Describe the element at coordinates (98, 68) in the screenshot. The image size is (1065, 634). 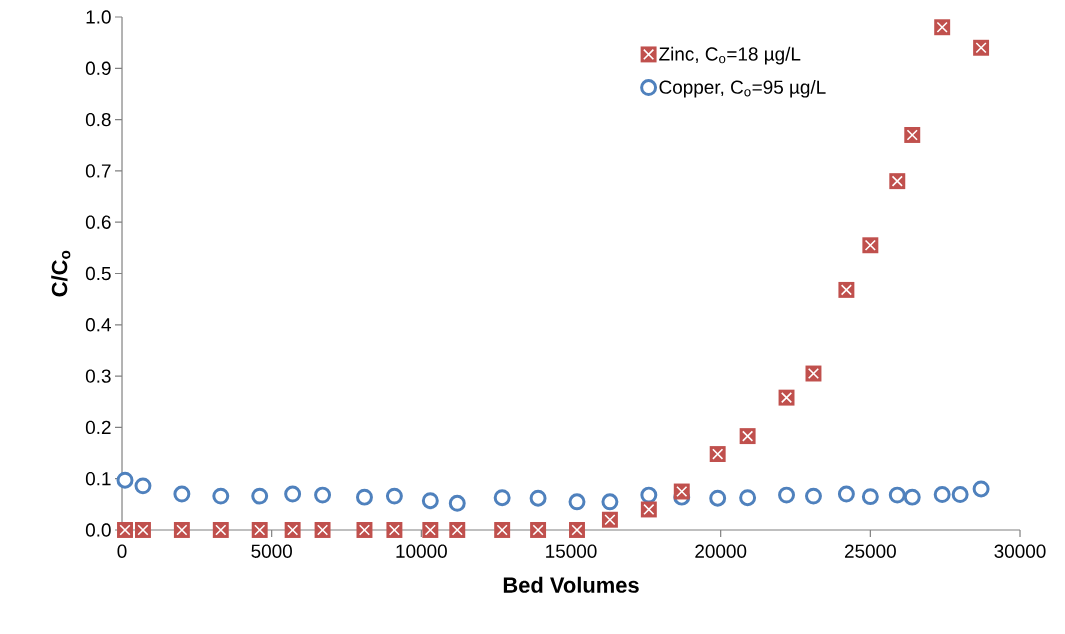
I see `y-tick-label: 0.9` at that location.